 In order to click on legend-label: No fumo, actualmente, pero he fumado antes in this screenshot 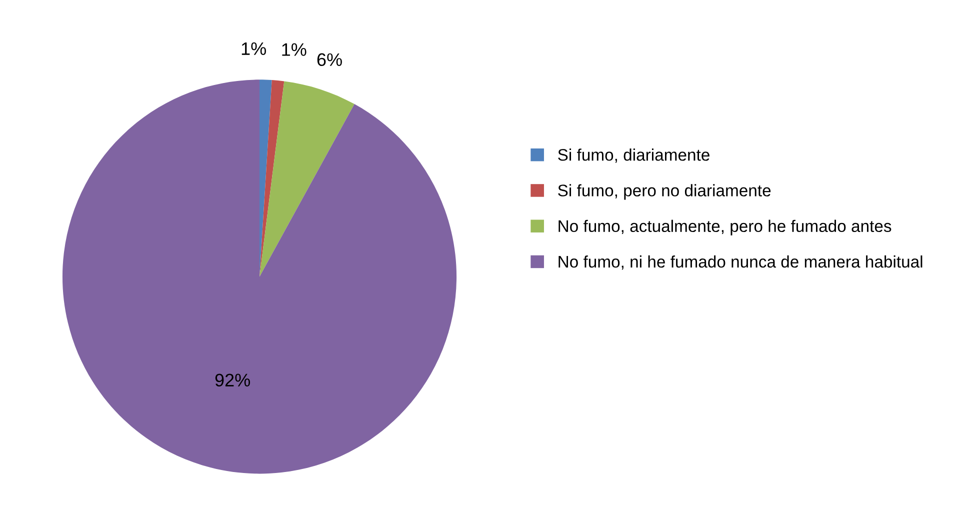, I will do `click(725, 228)`.